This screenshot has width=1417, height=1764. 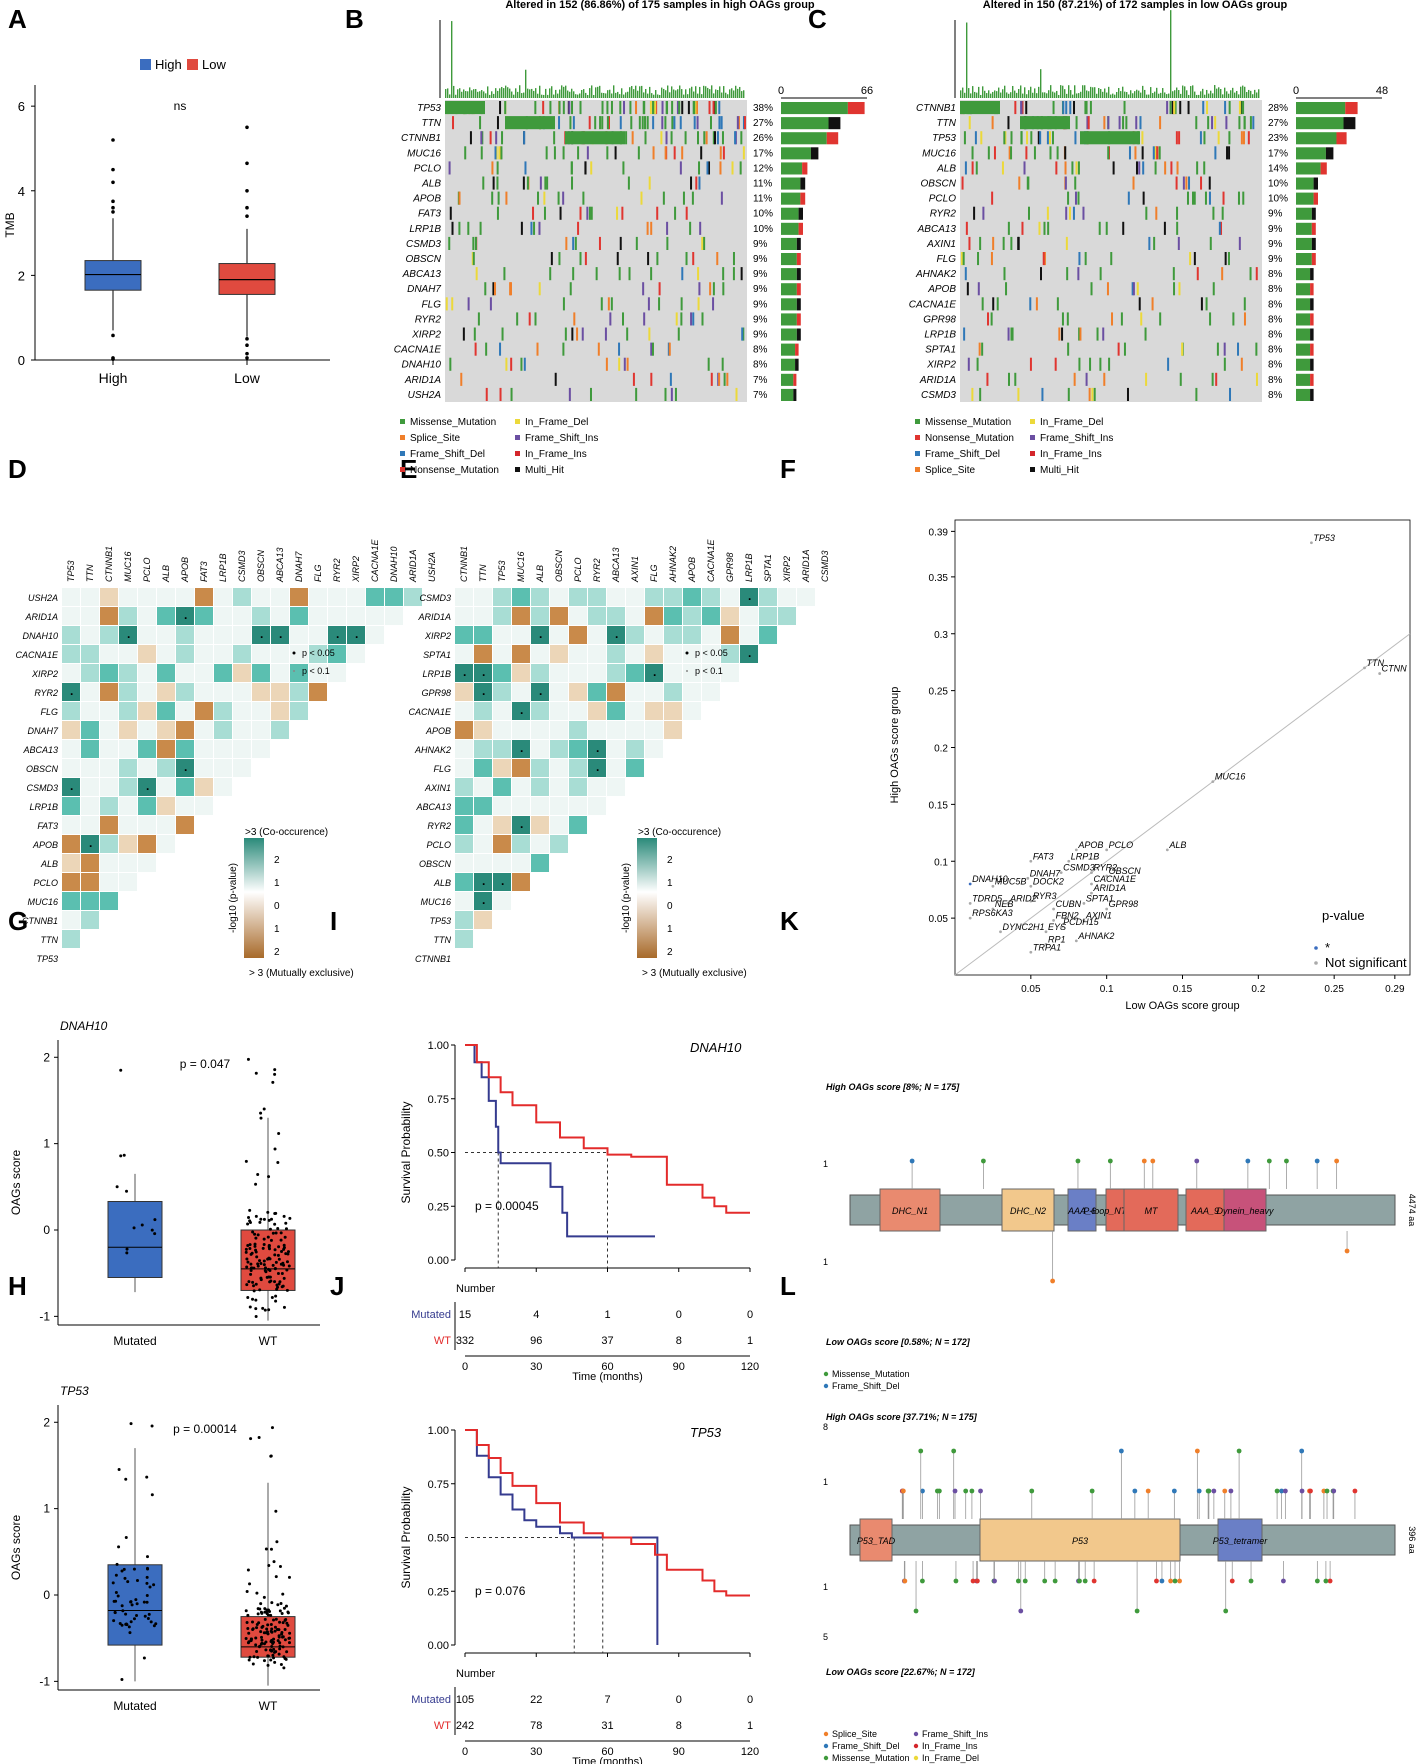 I want to click on lolli-domain-label: P-loop_NTPase, so click(x=1115, y=1211).